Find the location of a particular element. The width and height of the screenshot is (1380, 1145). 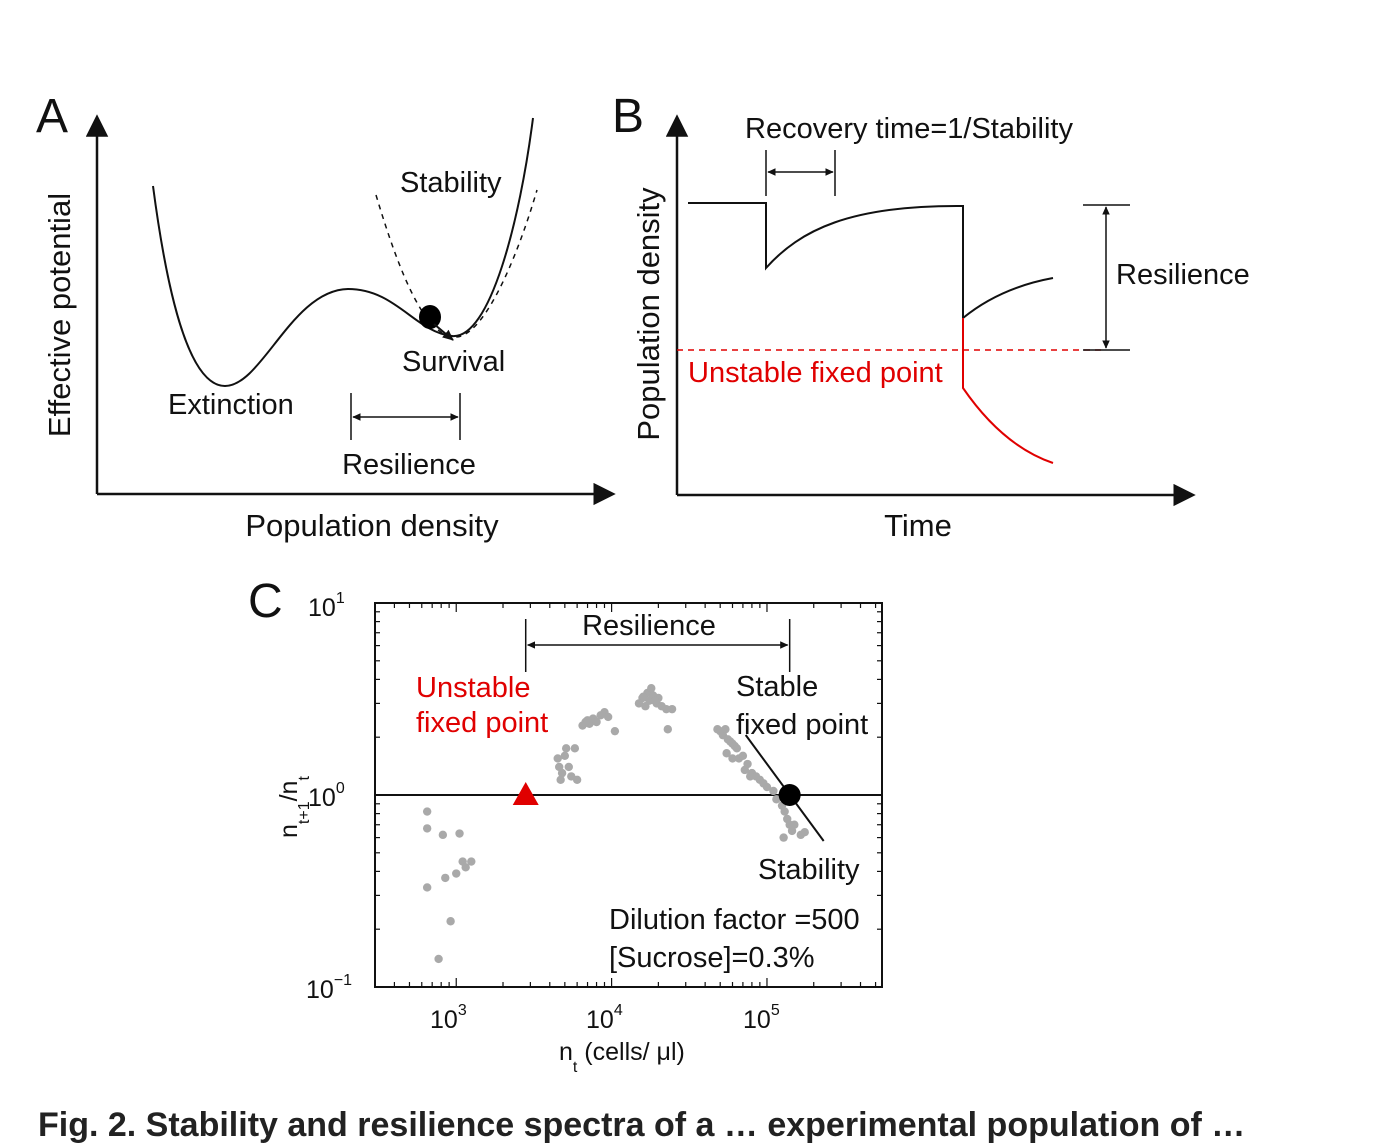

unstable-fixed-point-marker is located at coordinates (525, 793).